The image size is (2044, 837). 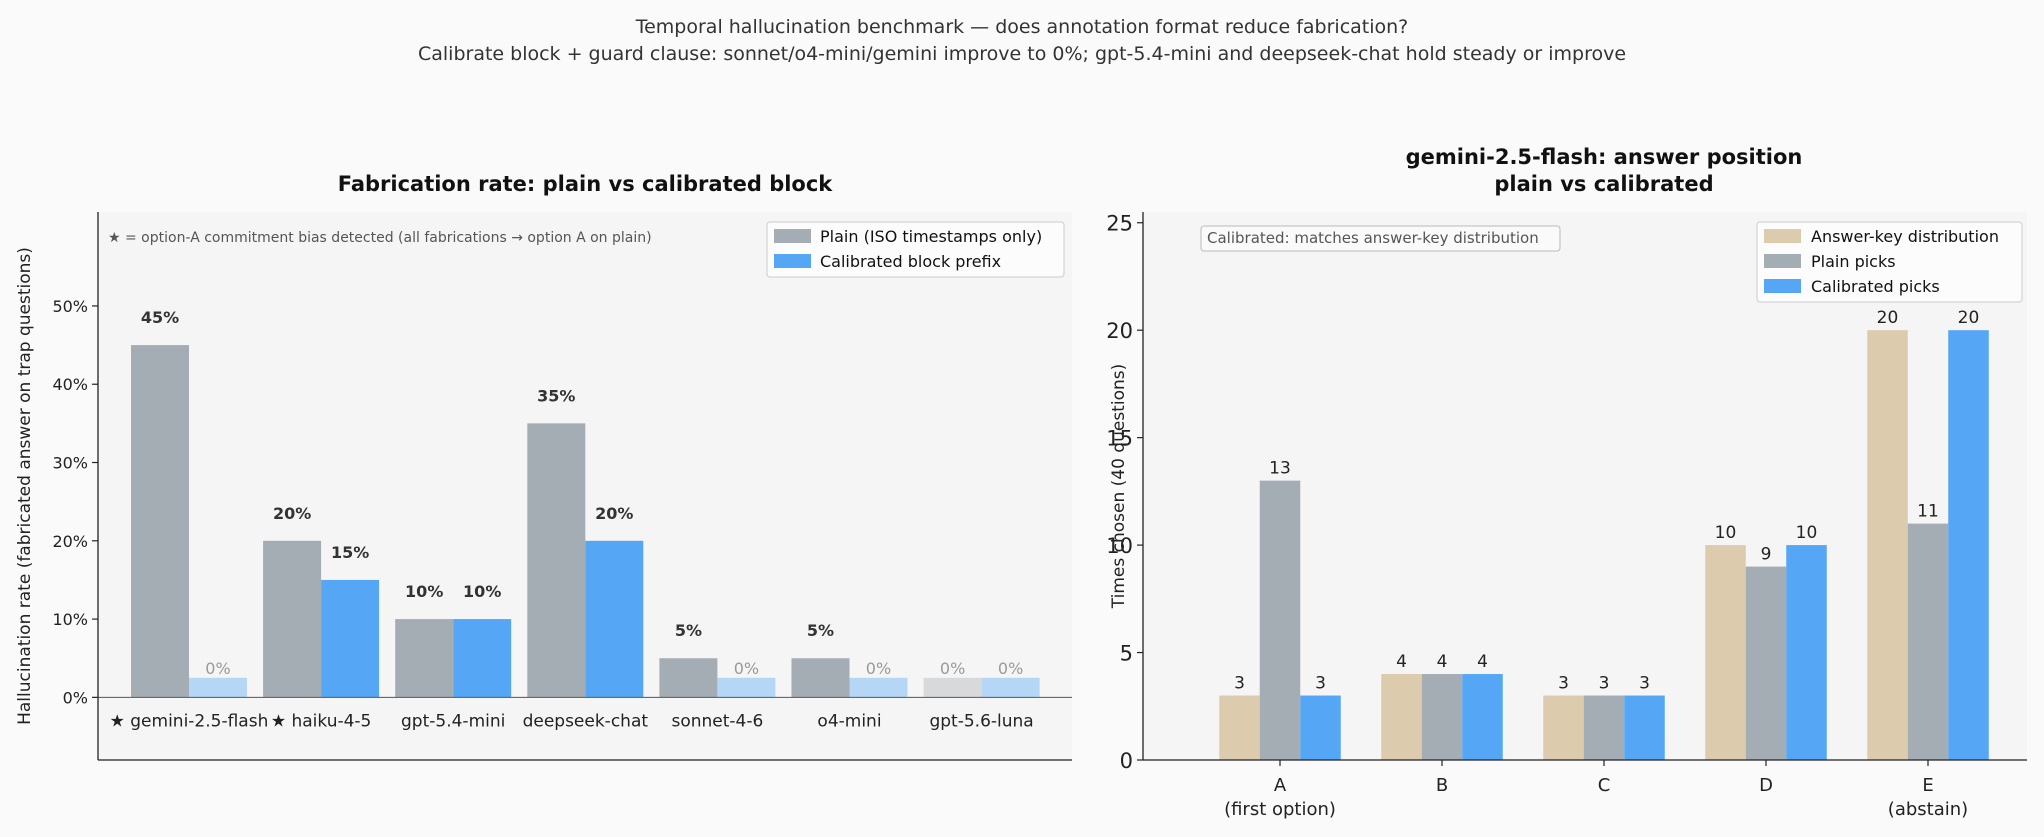 What do you see at coordinates (1119, 331) in the screenshot?
I see `right-y-tick-label: 20` at bounding box center [1119, 331].